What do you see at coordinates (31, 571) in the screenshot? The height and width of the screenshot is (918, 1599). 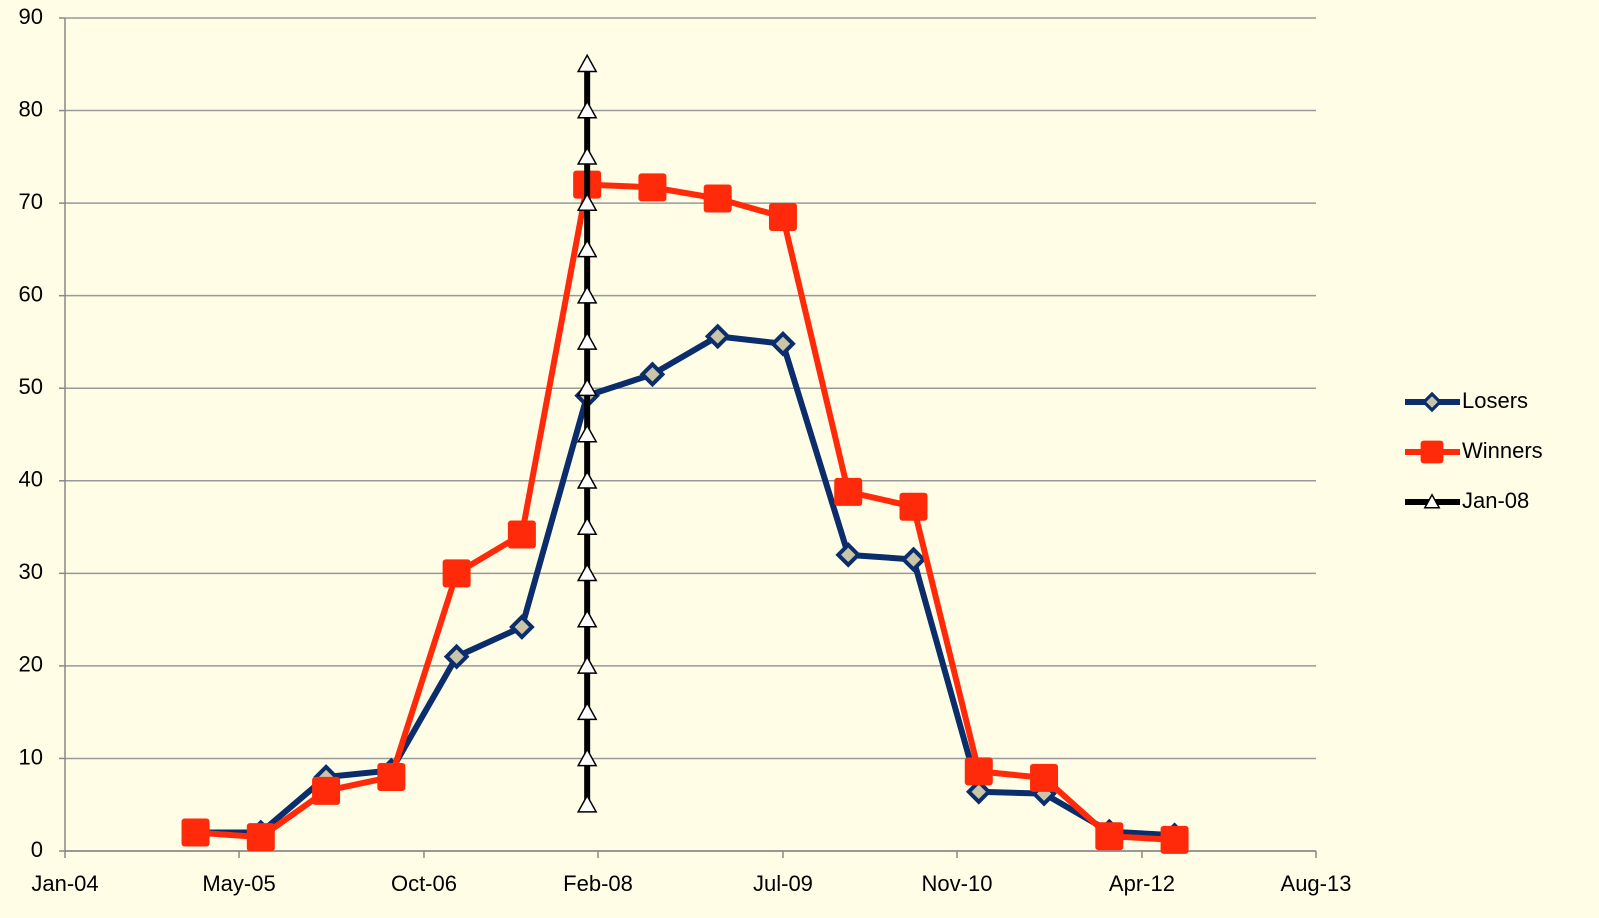 I see `y-tick-label: 30` at bounding box center [31, 571].